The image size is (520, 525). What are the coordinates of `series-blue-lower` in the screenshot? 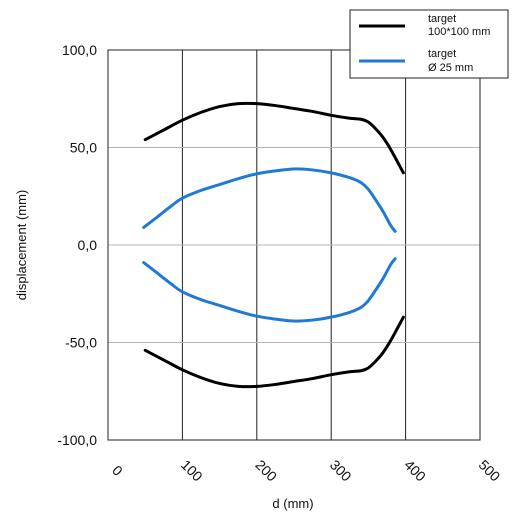 It's located at (269, 290).